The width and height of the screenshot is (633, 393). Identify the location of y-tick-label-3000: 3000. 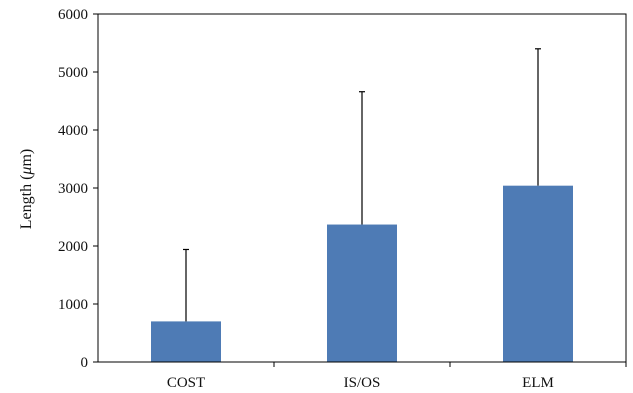
(73, 189).